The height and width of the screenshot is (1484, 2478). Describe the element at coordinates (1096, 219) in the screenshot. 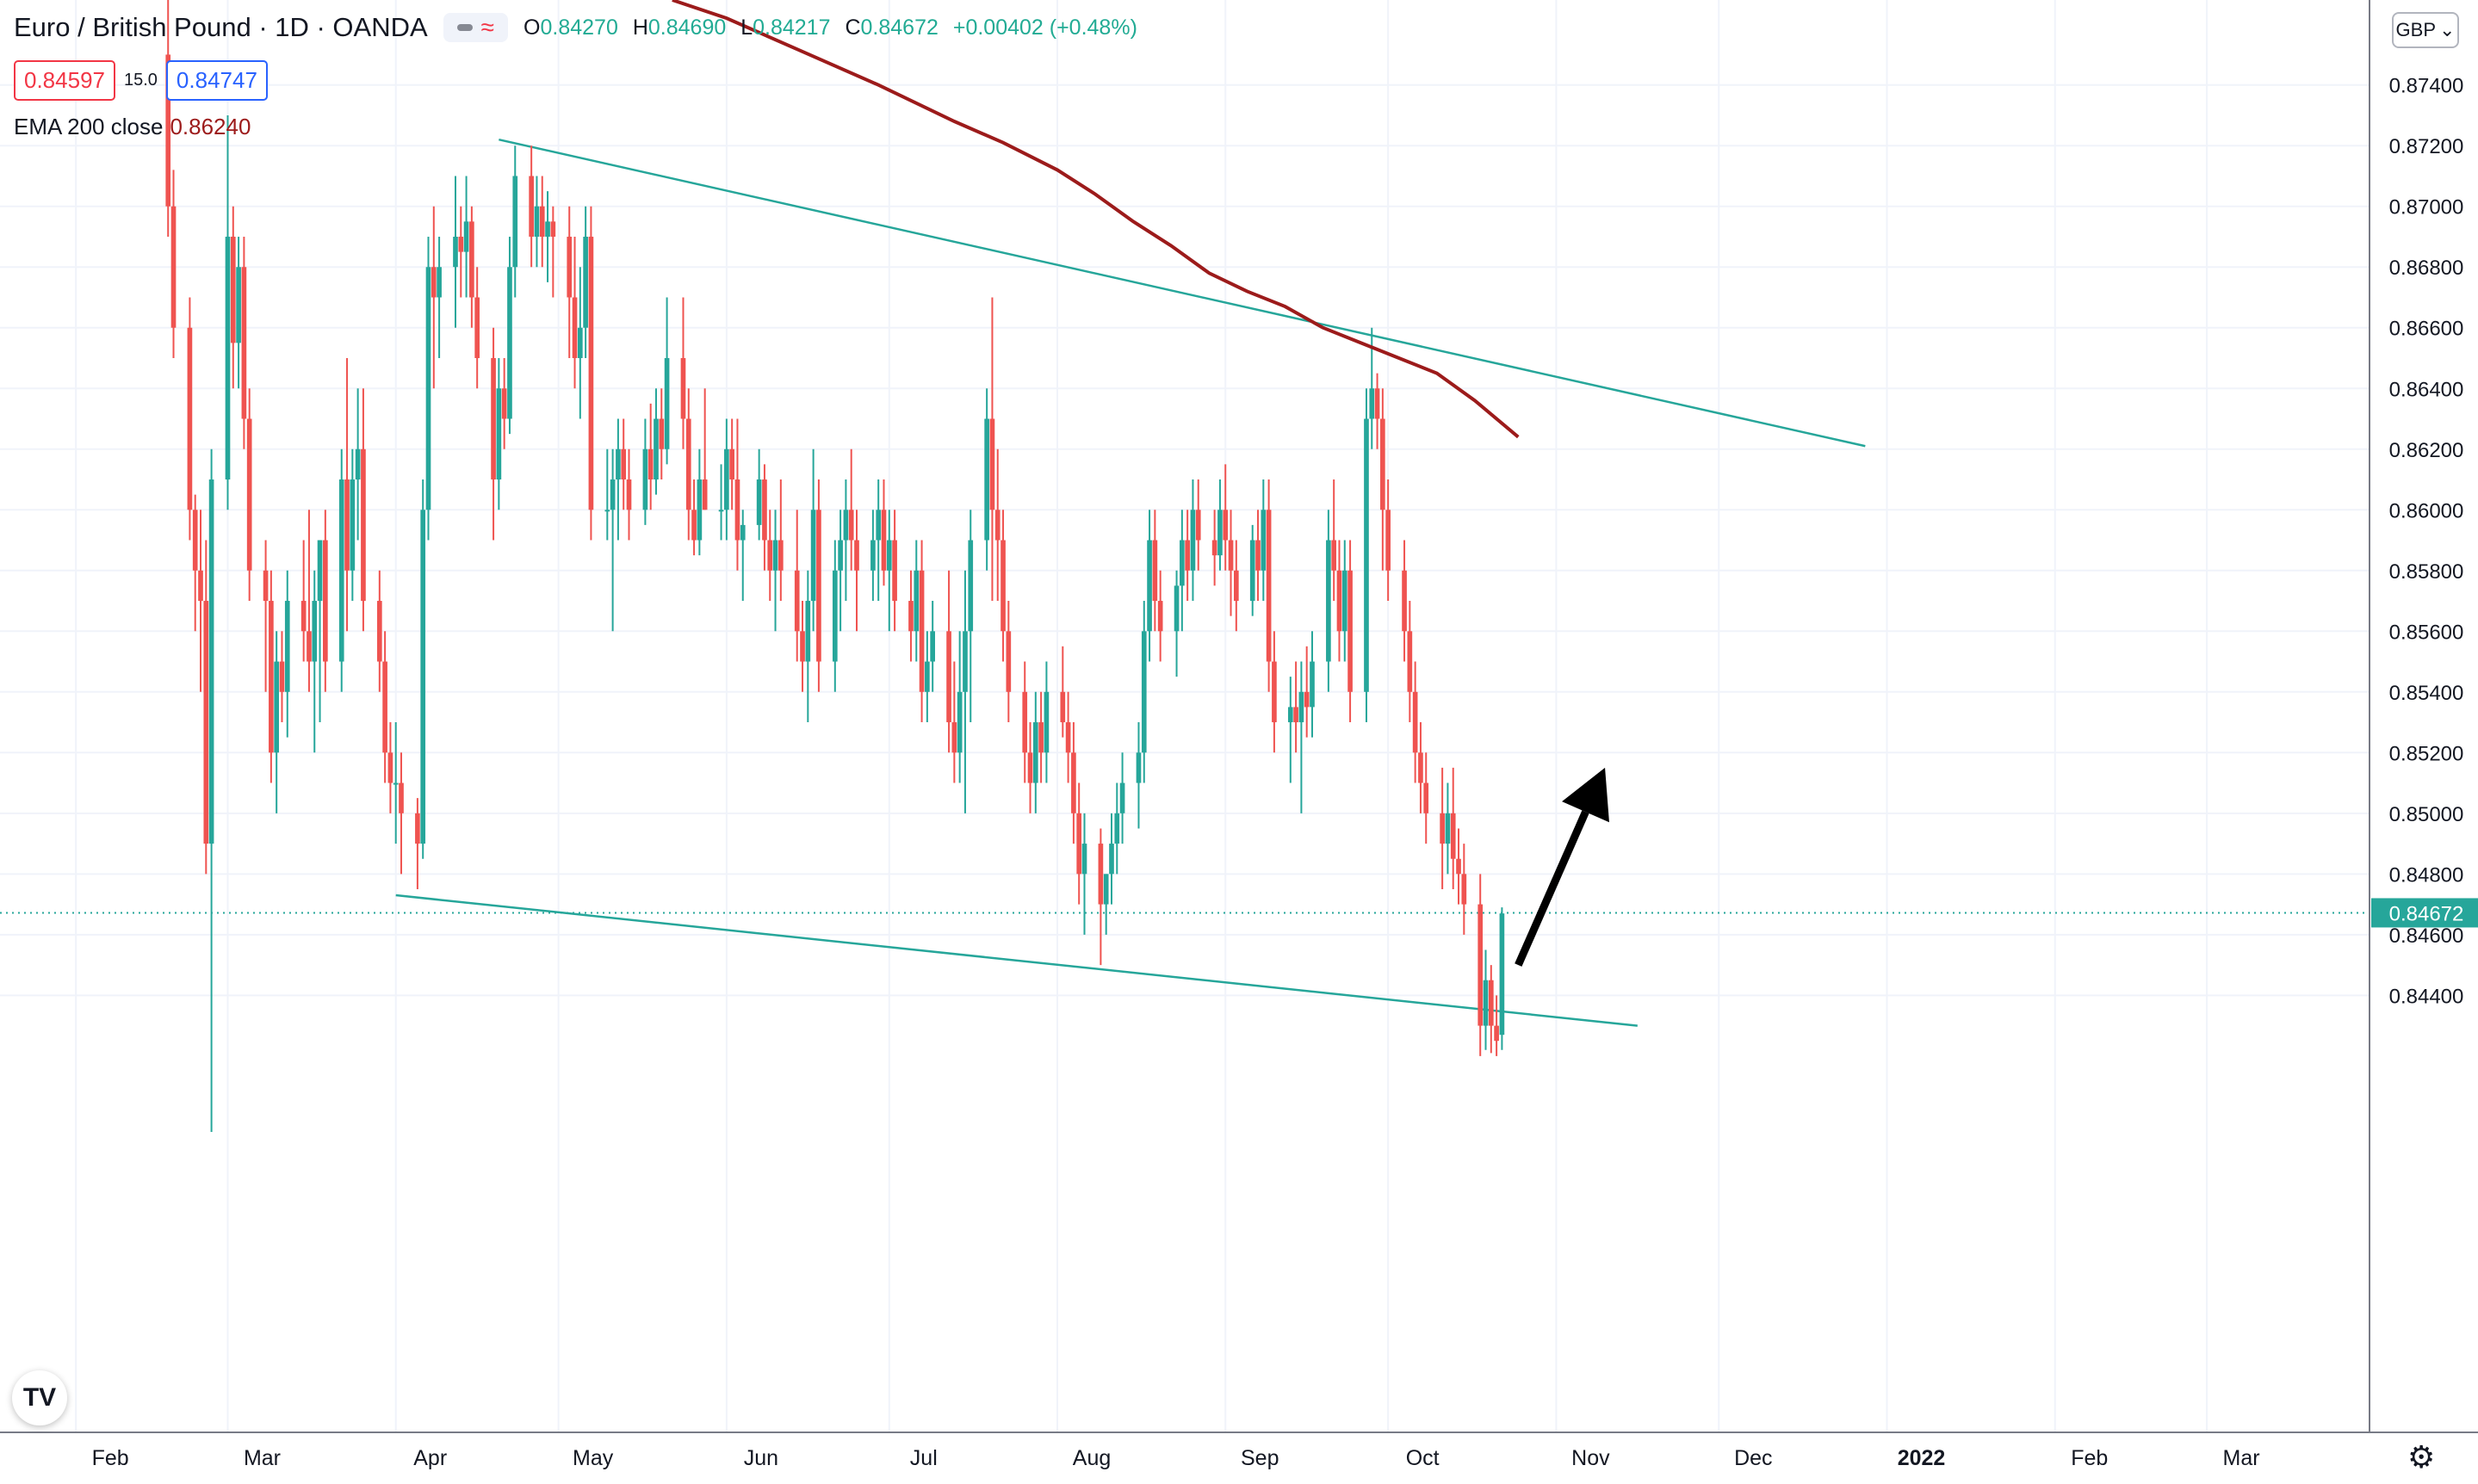

I see `ema-200-polyline` at that location.